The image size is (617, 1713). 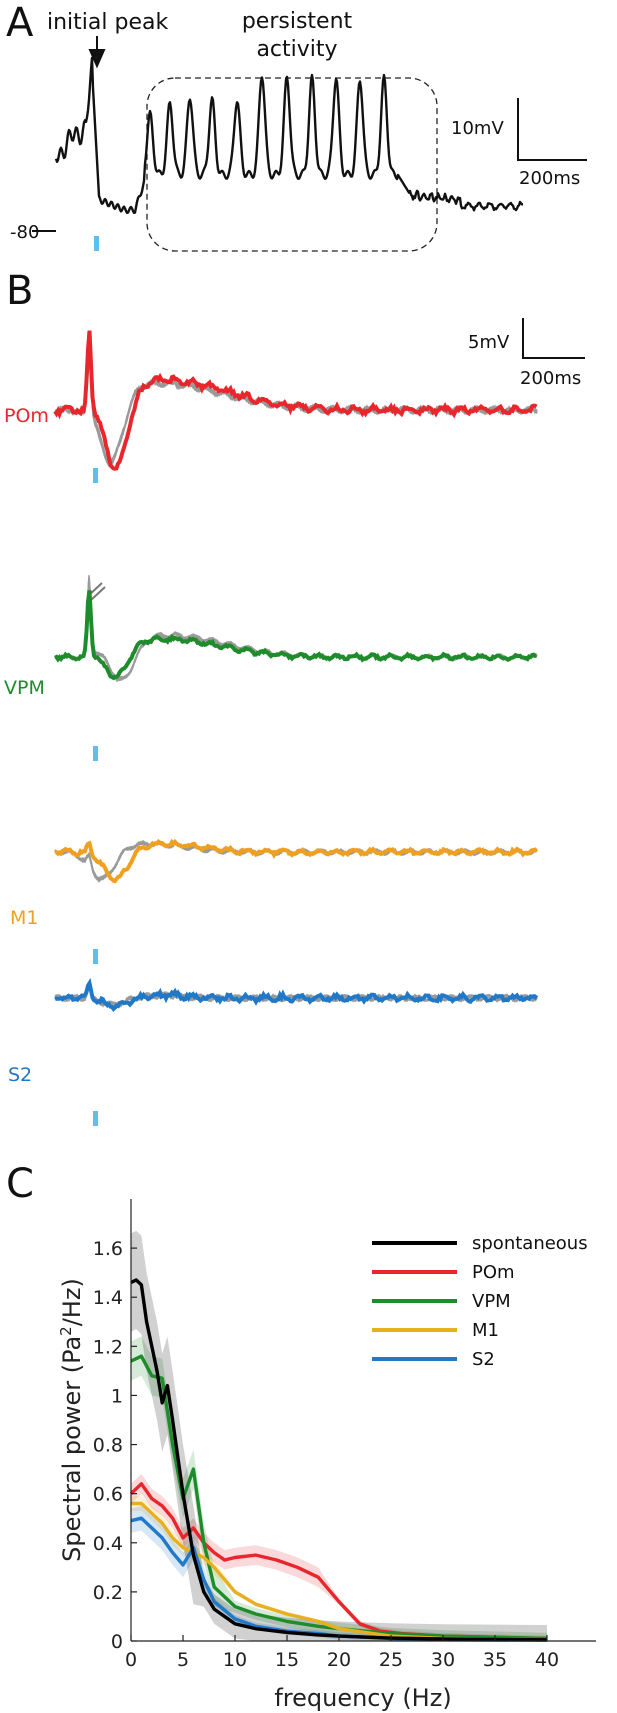 What do you see at coordinates (24, 232) in the screenshot?
I see `baseline-label: -80` at bounding box center [24, 232].